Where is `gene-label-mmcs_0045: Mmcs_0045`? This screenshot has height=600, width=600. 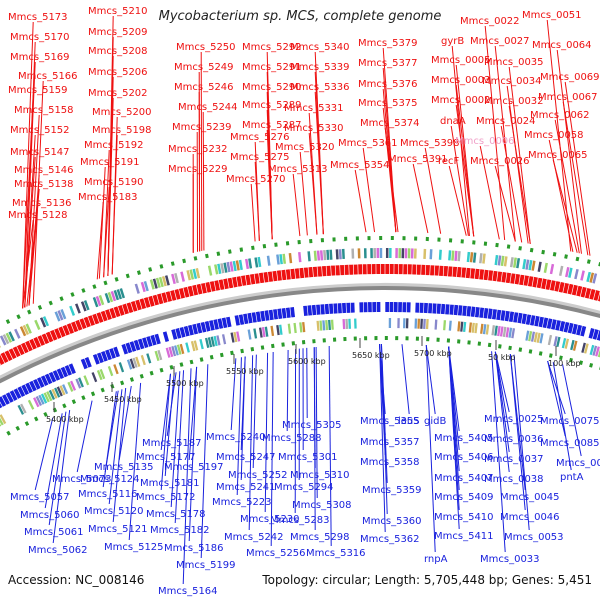
gene-label-mmcs_0045: Mmcs_0045 is located at coordinates (530, 497).